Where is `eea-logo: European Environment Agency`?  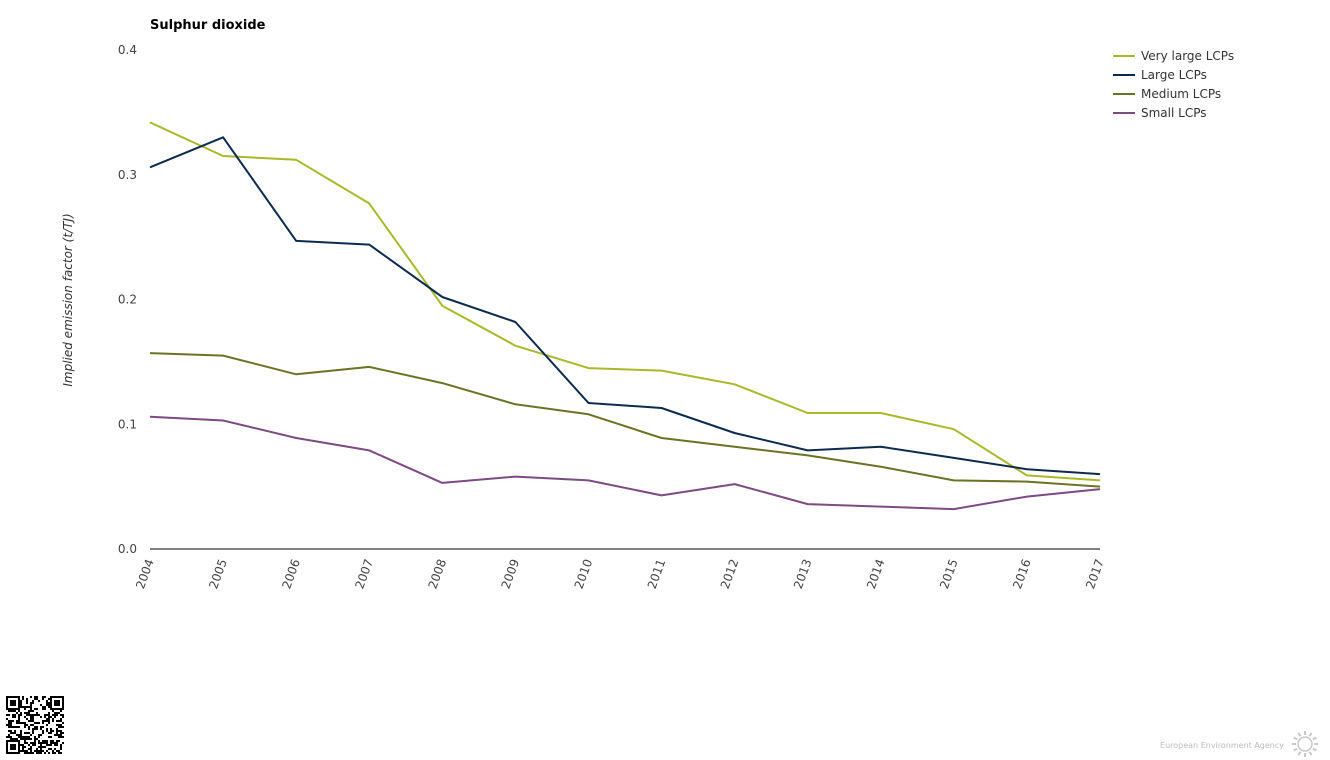 eea-logo: European Environment Agency is located at coordinates (1239, 744).